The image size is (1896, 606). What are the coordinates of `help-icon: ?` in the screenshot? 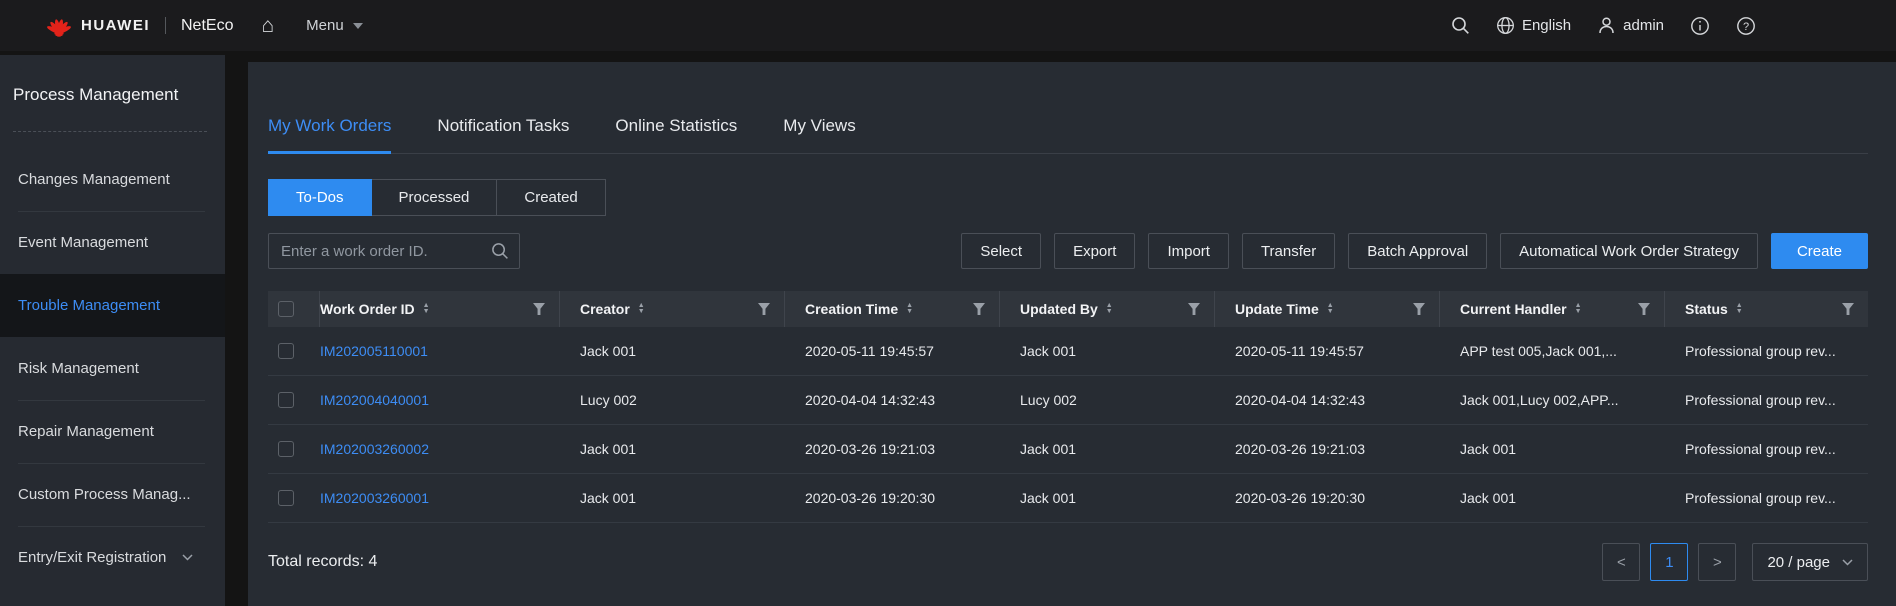 It's located at (1746, 25).